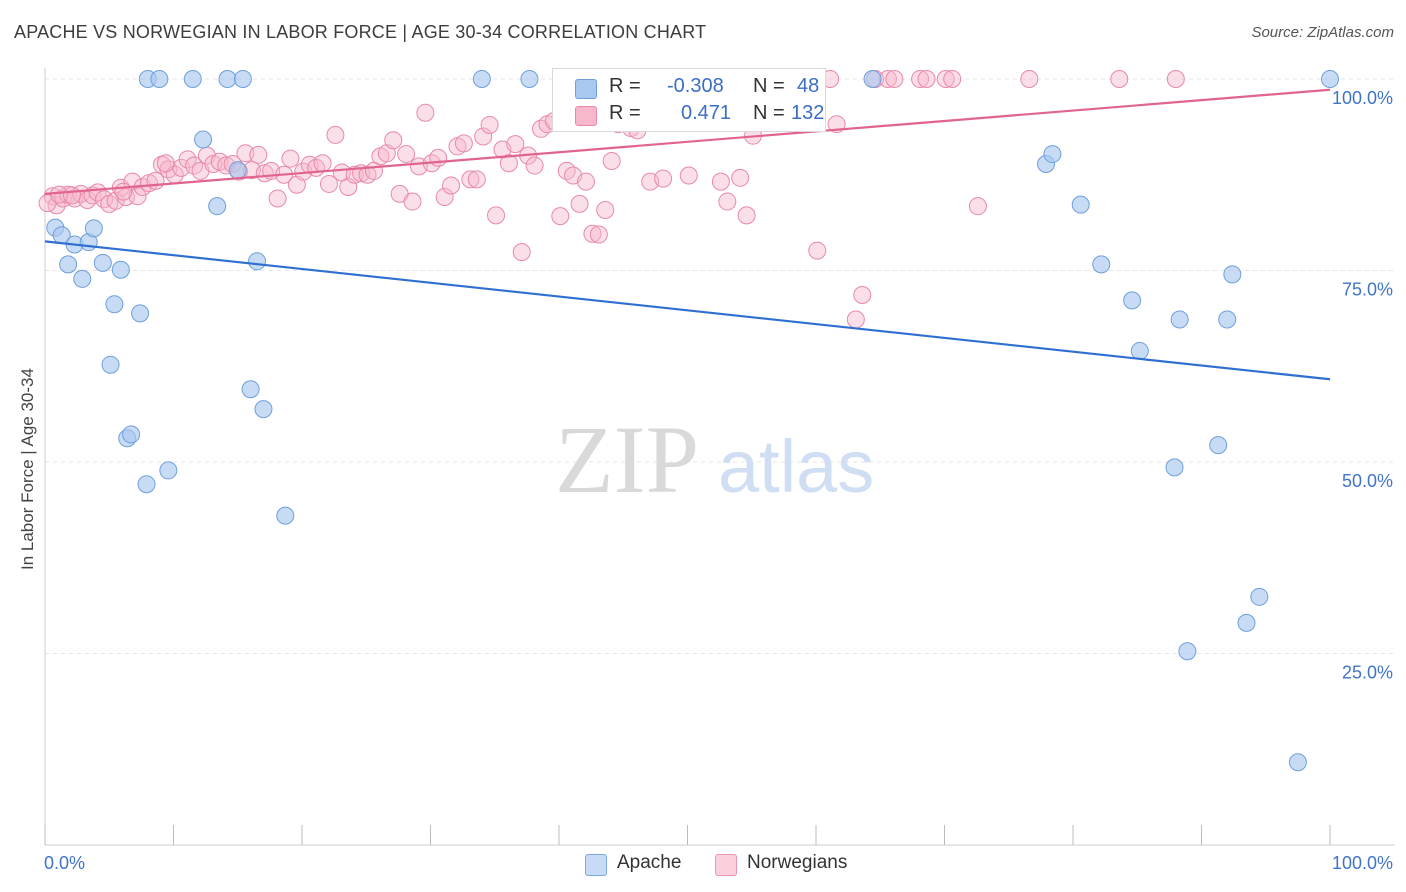 This screenshot has height=892, width=1406. Describe the element at coordinates (695, 86) in the screenshot. I see `r-value: -0.308` at that location.